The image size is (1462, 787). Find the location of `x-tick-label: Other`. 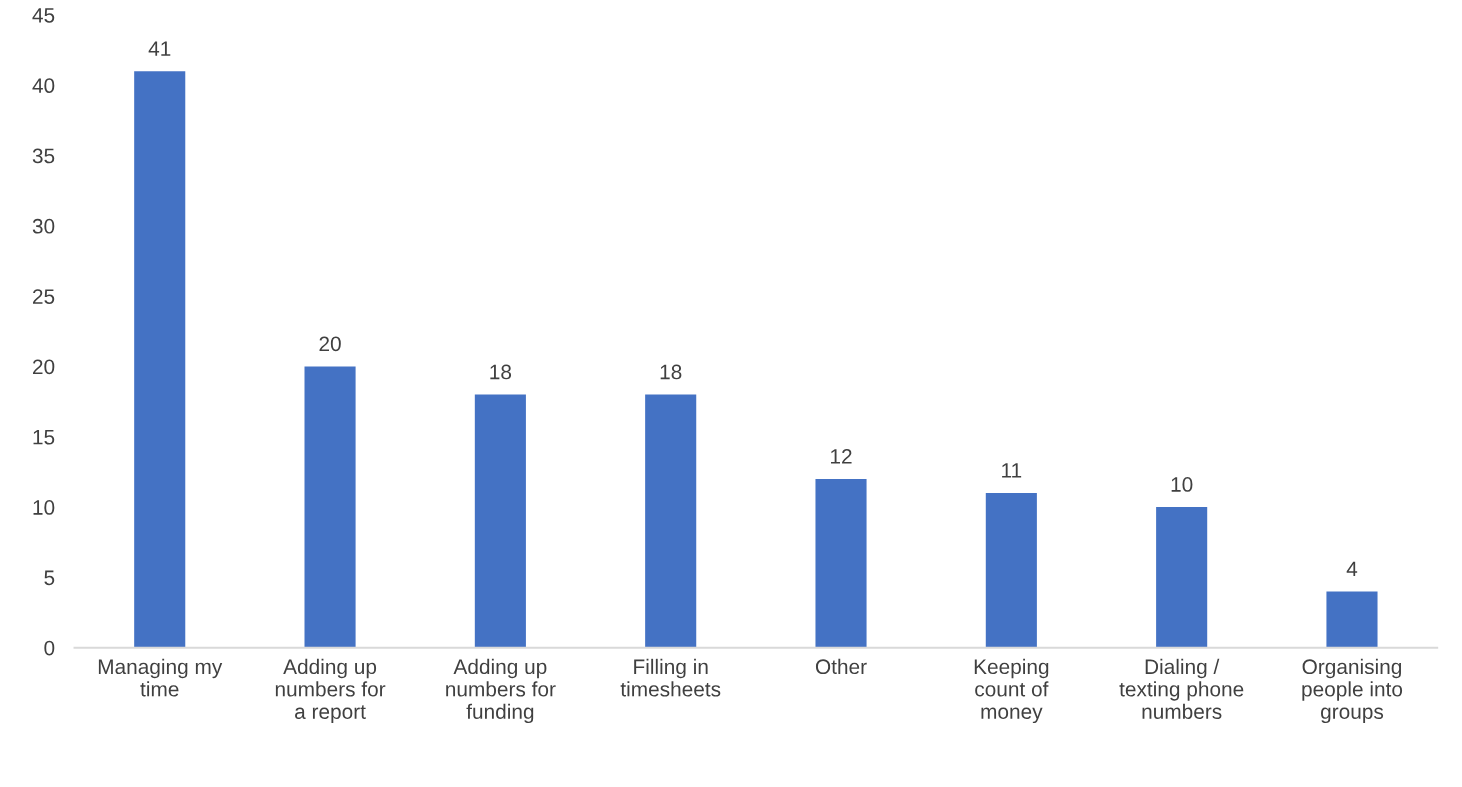

x-tick-label: Other is located at coordinates (841, 666).